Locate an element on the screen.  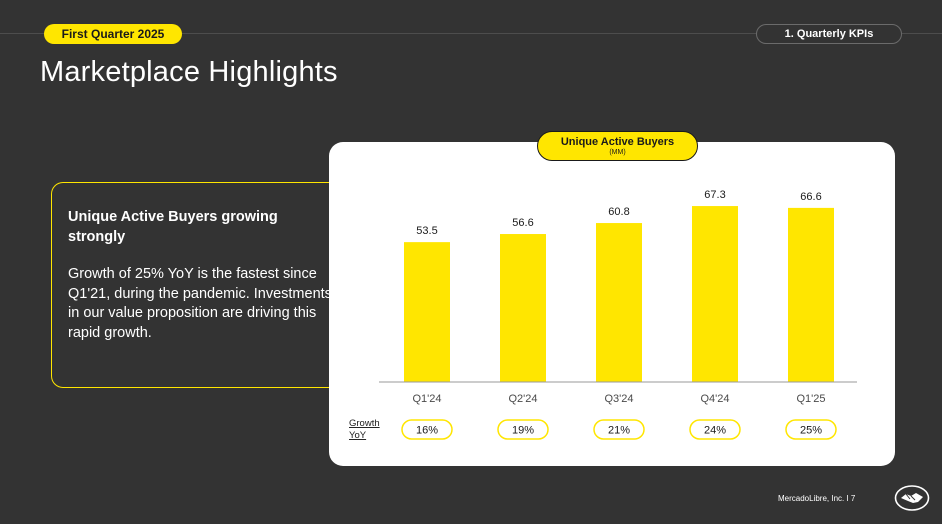
x-tick-label: Q1'25 is located at coordinates (810, 399).